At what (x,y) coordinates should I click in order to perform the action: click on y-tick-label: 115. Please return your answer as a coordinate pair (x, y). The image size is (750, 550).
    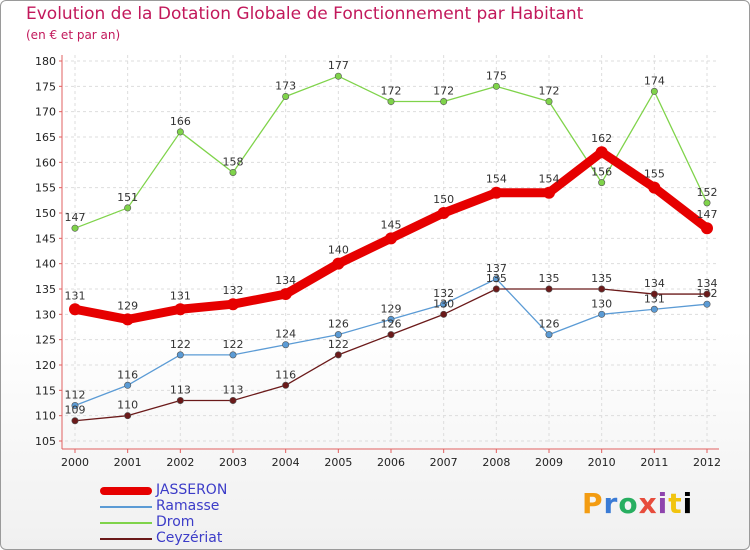
    Looking at the image, I should click on (45, 390).